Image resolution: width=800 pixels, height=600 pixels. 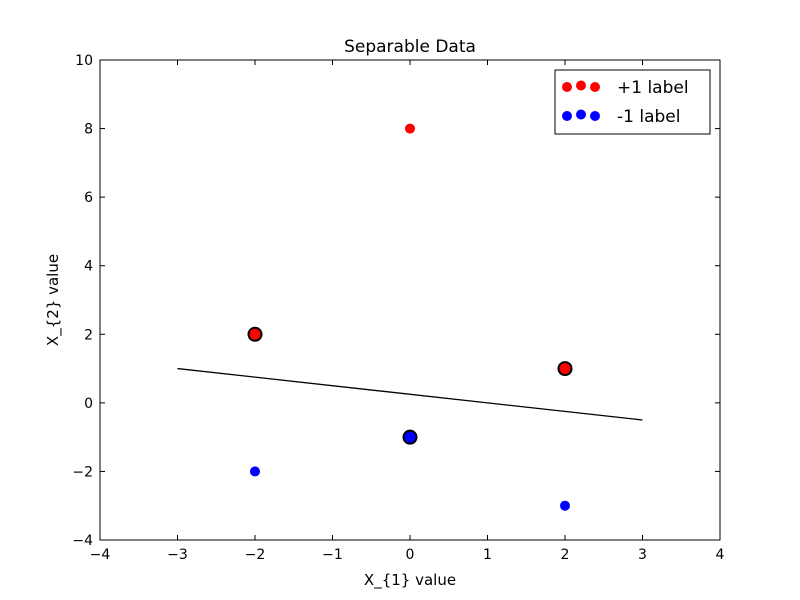 What do you see at coordinates (565, 555) in the screenshot?
I see `x-tick-label: 2` at bounding box center [565, 555].